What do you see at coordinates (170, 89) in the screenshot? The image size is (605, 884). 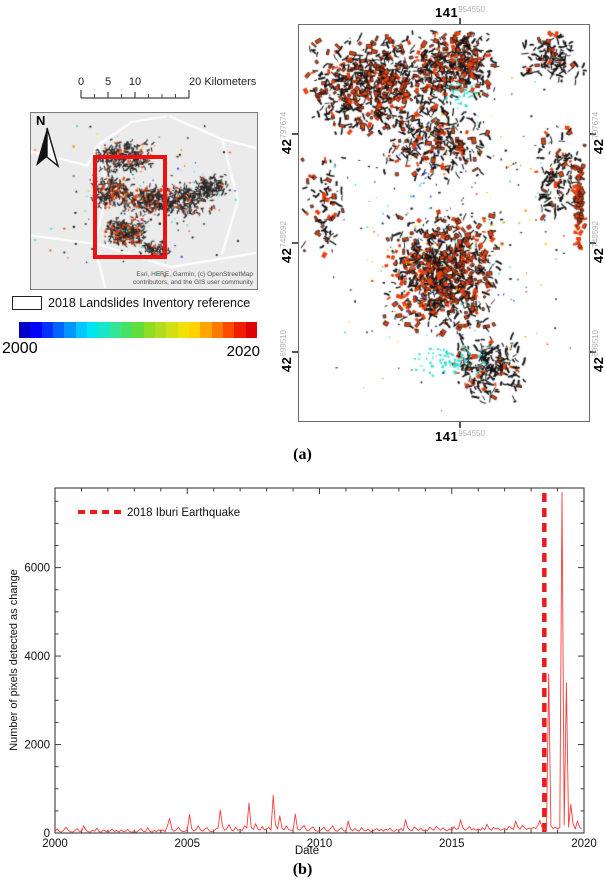 I see `scale-bar: 0 5 10 20 Kilometers` at bounding box center [170, 89].